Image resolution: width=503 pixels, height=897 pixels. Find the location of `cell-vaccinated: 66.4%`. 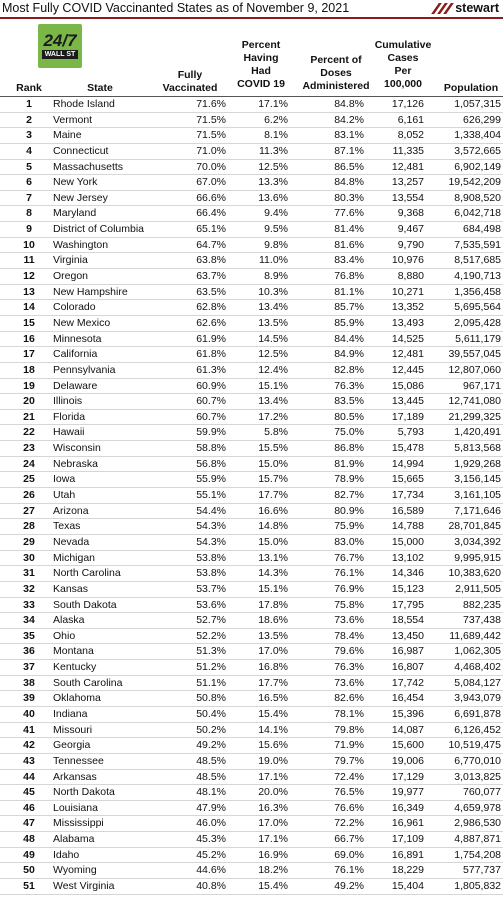

cell-vaccinated: 66.4% is located at coordinates (211, 213).